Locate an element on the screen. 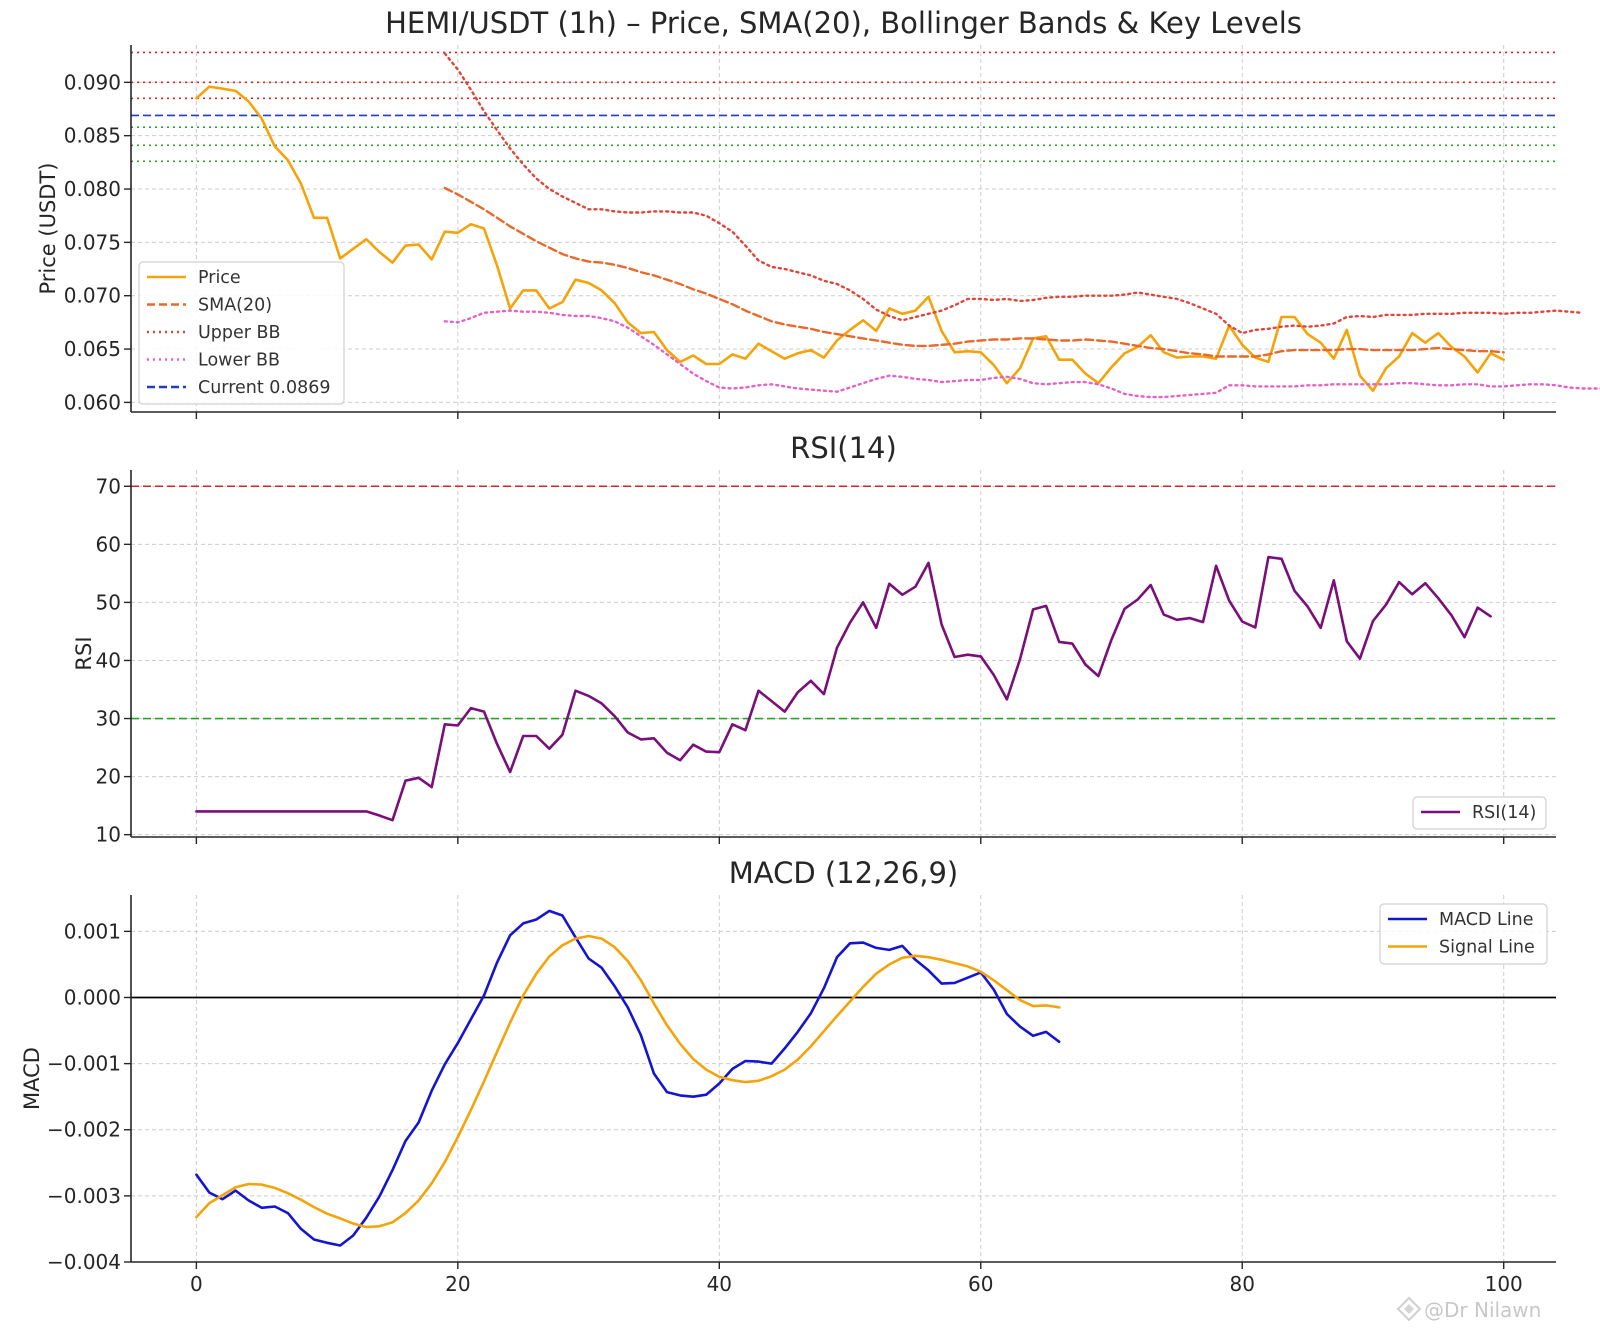  y-tick-label: 0.001 is located at coordinates (92, 931).